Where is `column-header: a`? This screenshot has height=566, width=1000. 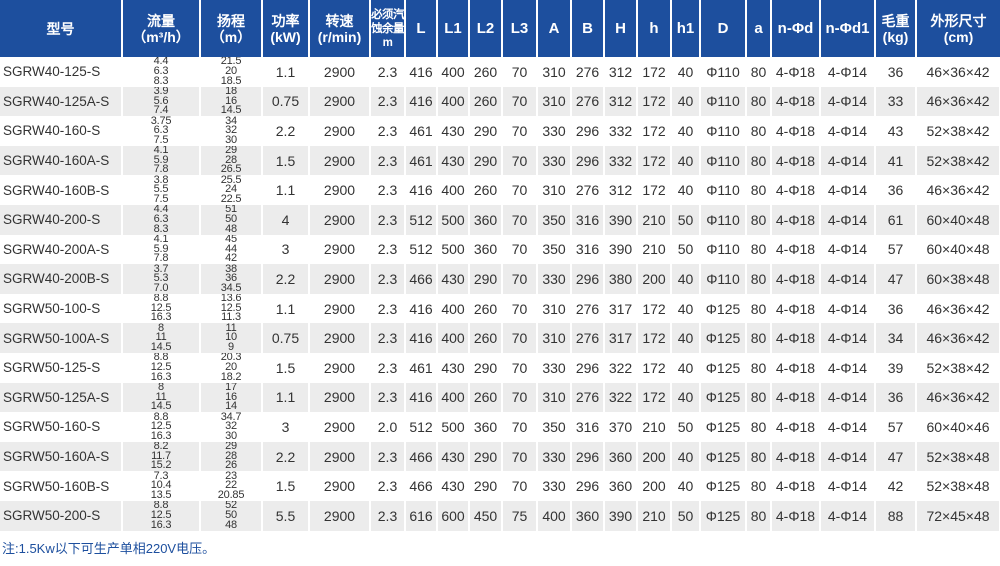
column-header: a is located at coordinates (759, 28).